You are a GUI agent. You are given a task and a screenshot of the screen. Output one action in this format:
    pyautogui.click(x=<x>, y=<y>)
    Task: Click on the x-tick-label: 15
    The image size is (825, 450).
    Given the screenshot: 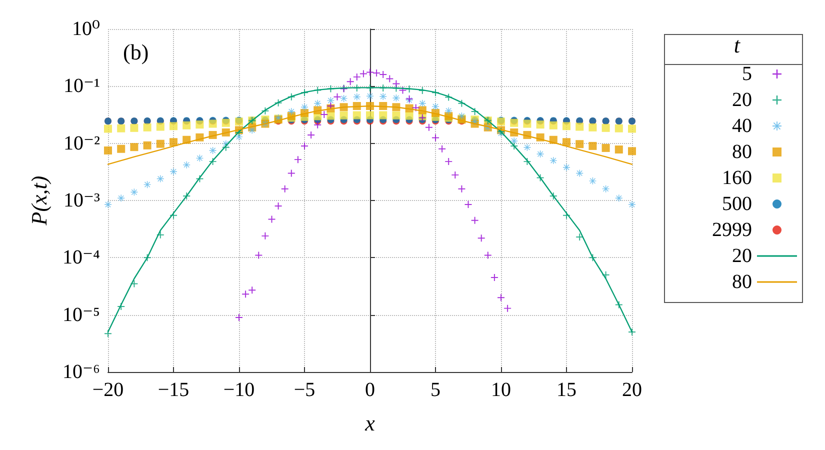 What is the action you would take?
    pyautogui.click(x=566, y=390)
    